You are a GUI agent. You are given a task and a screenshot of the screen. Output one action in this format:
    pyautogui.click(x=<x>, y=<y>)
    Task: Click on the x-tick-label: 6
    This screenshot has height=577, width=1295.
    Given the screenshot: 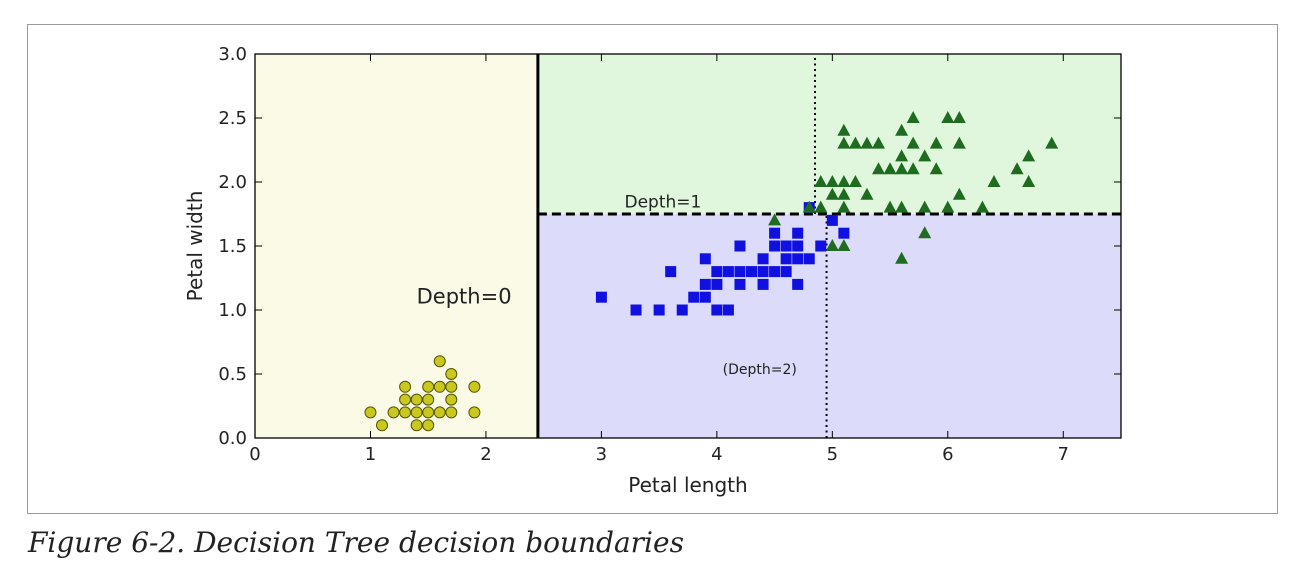 What is the action you would take?
    pyautogui.click(x=947, y=454)
    